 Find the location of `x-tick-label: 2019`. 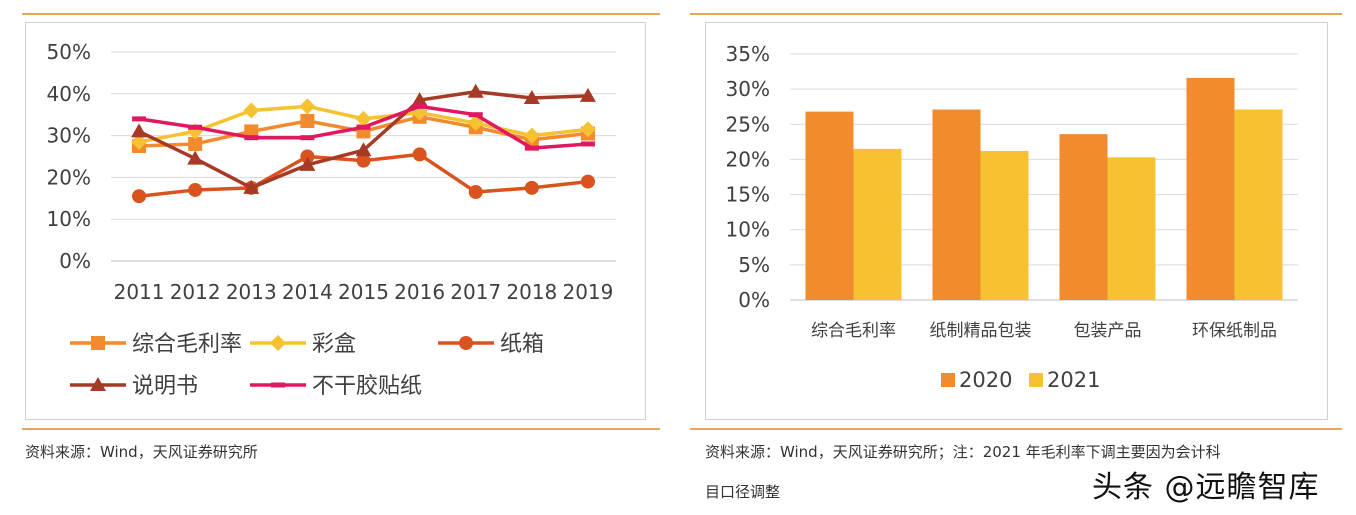

x-tick-label: 2019 is located at coordinates (587, 292).